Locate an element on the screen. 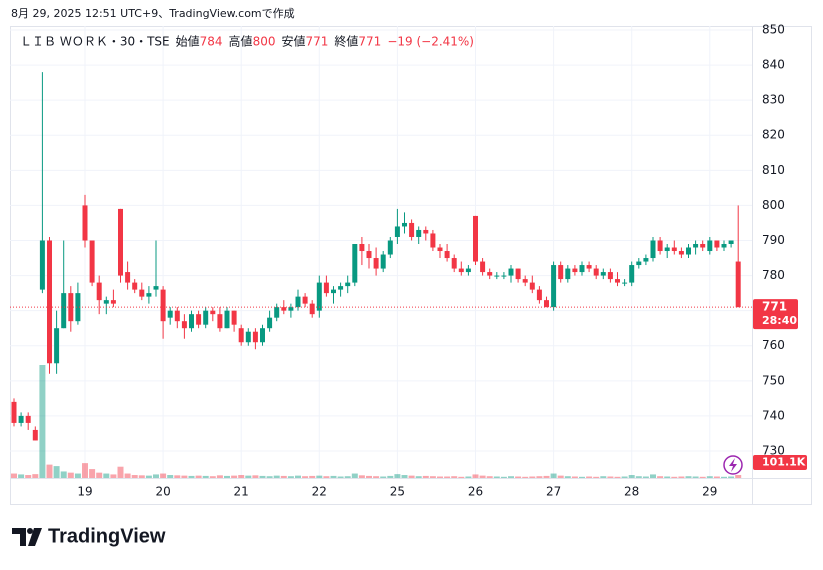  x-tick-label: 19 is located at coordinates (84, 492).